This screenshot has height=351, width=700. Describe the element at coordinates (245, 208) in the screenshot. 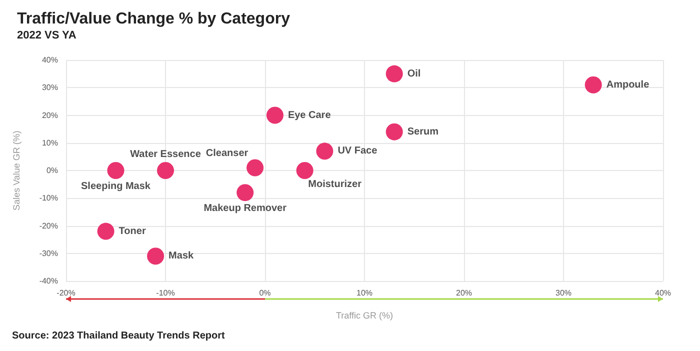

I see `annotation: Makeup Remover` at that location.